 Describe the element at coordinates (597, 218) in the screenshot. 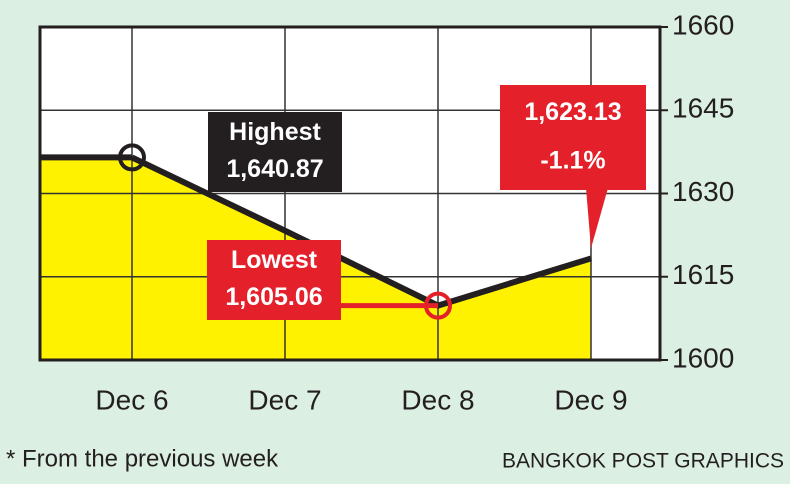

I see `callout-pointer` at that location.